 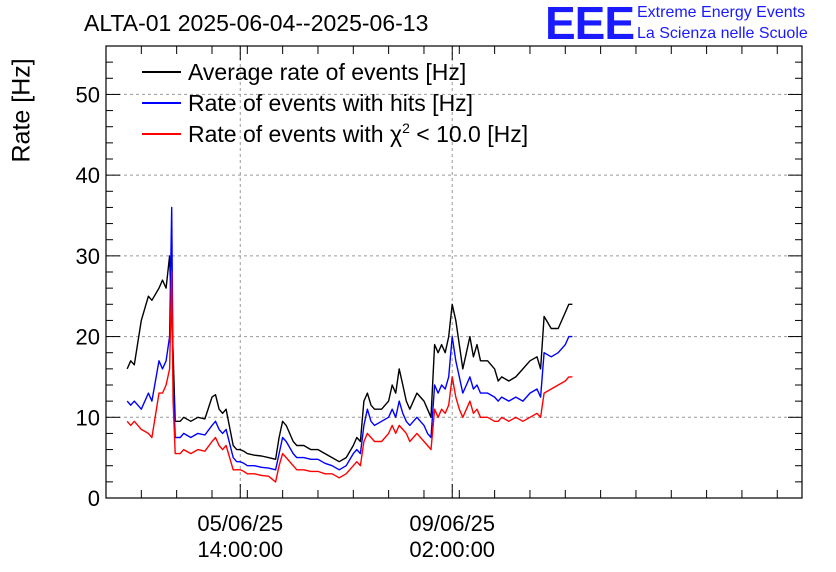 What do you see at coordinates (327, 72) in the screenshot?
I see `legend-entry-0: Average rate of events [Hz]` at bounding box center [327, 72].